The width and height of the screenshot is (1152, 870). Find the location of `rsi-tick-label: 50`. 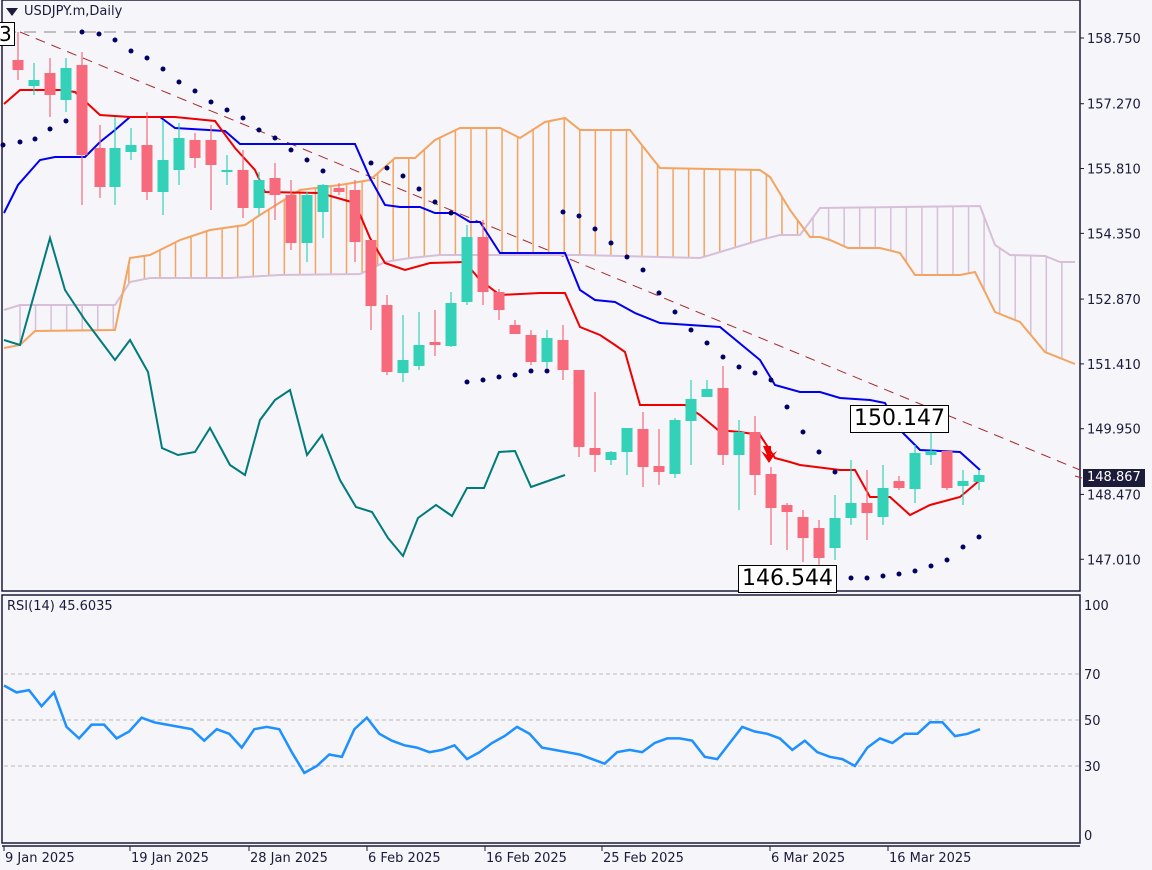

rsi-tick-label: 50 is located at coordinates (1092, 721).